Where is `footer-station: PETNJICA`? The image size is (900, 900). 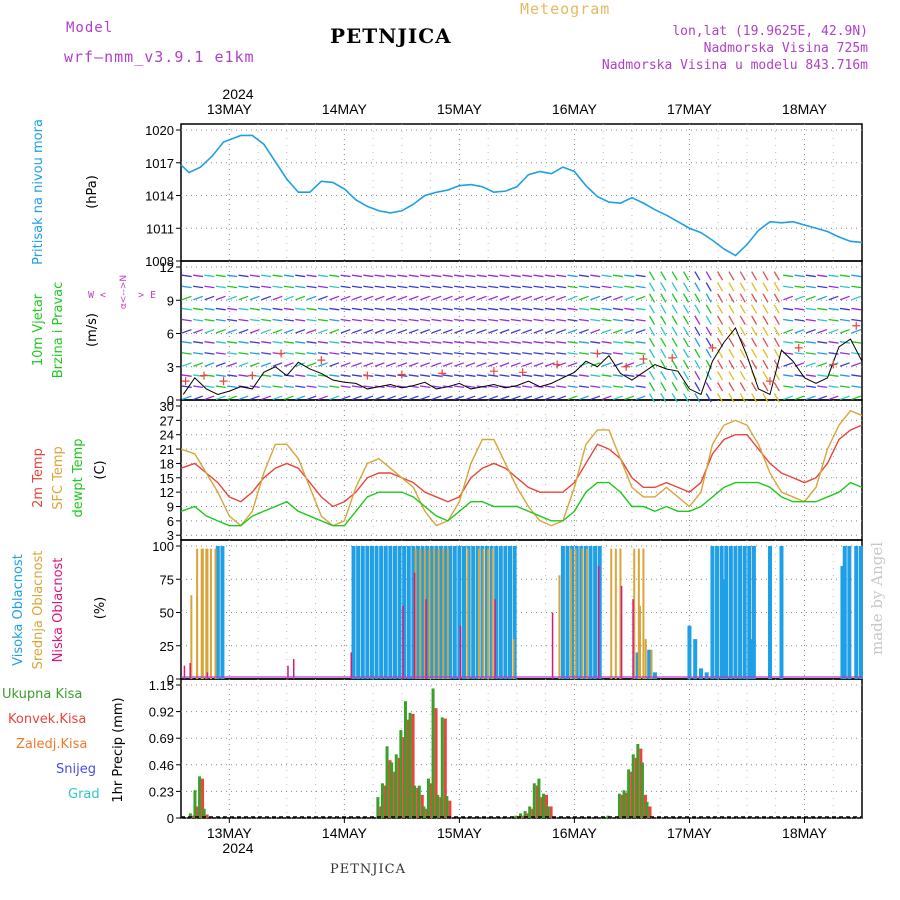
footer-station: PETNJICA is located at coordinates (368, 869).